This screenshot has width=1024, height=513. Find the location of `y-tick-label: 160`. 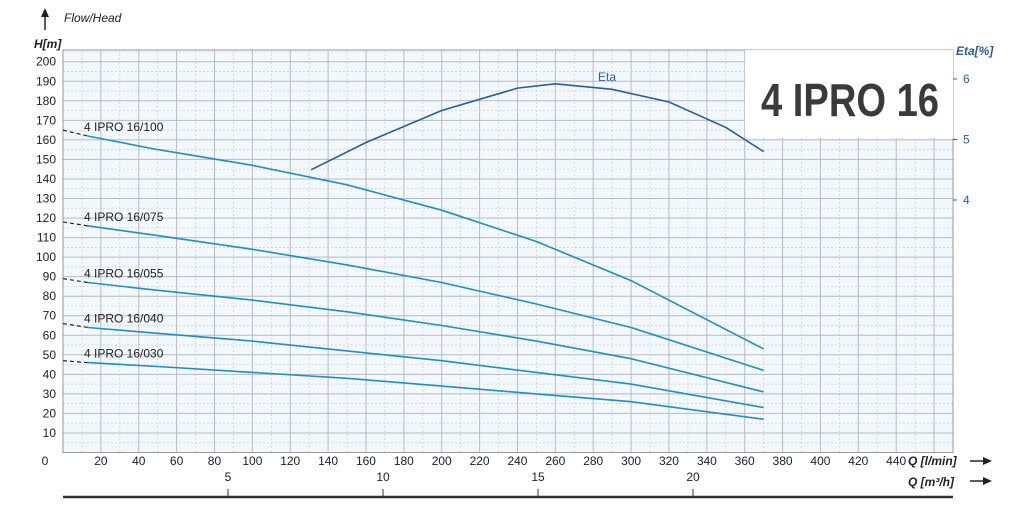

y-tick-label: 160 is located at coordinates (46, 140).